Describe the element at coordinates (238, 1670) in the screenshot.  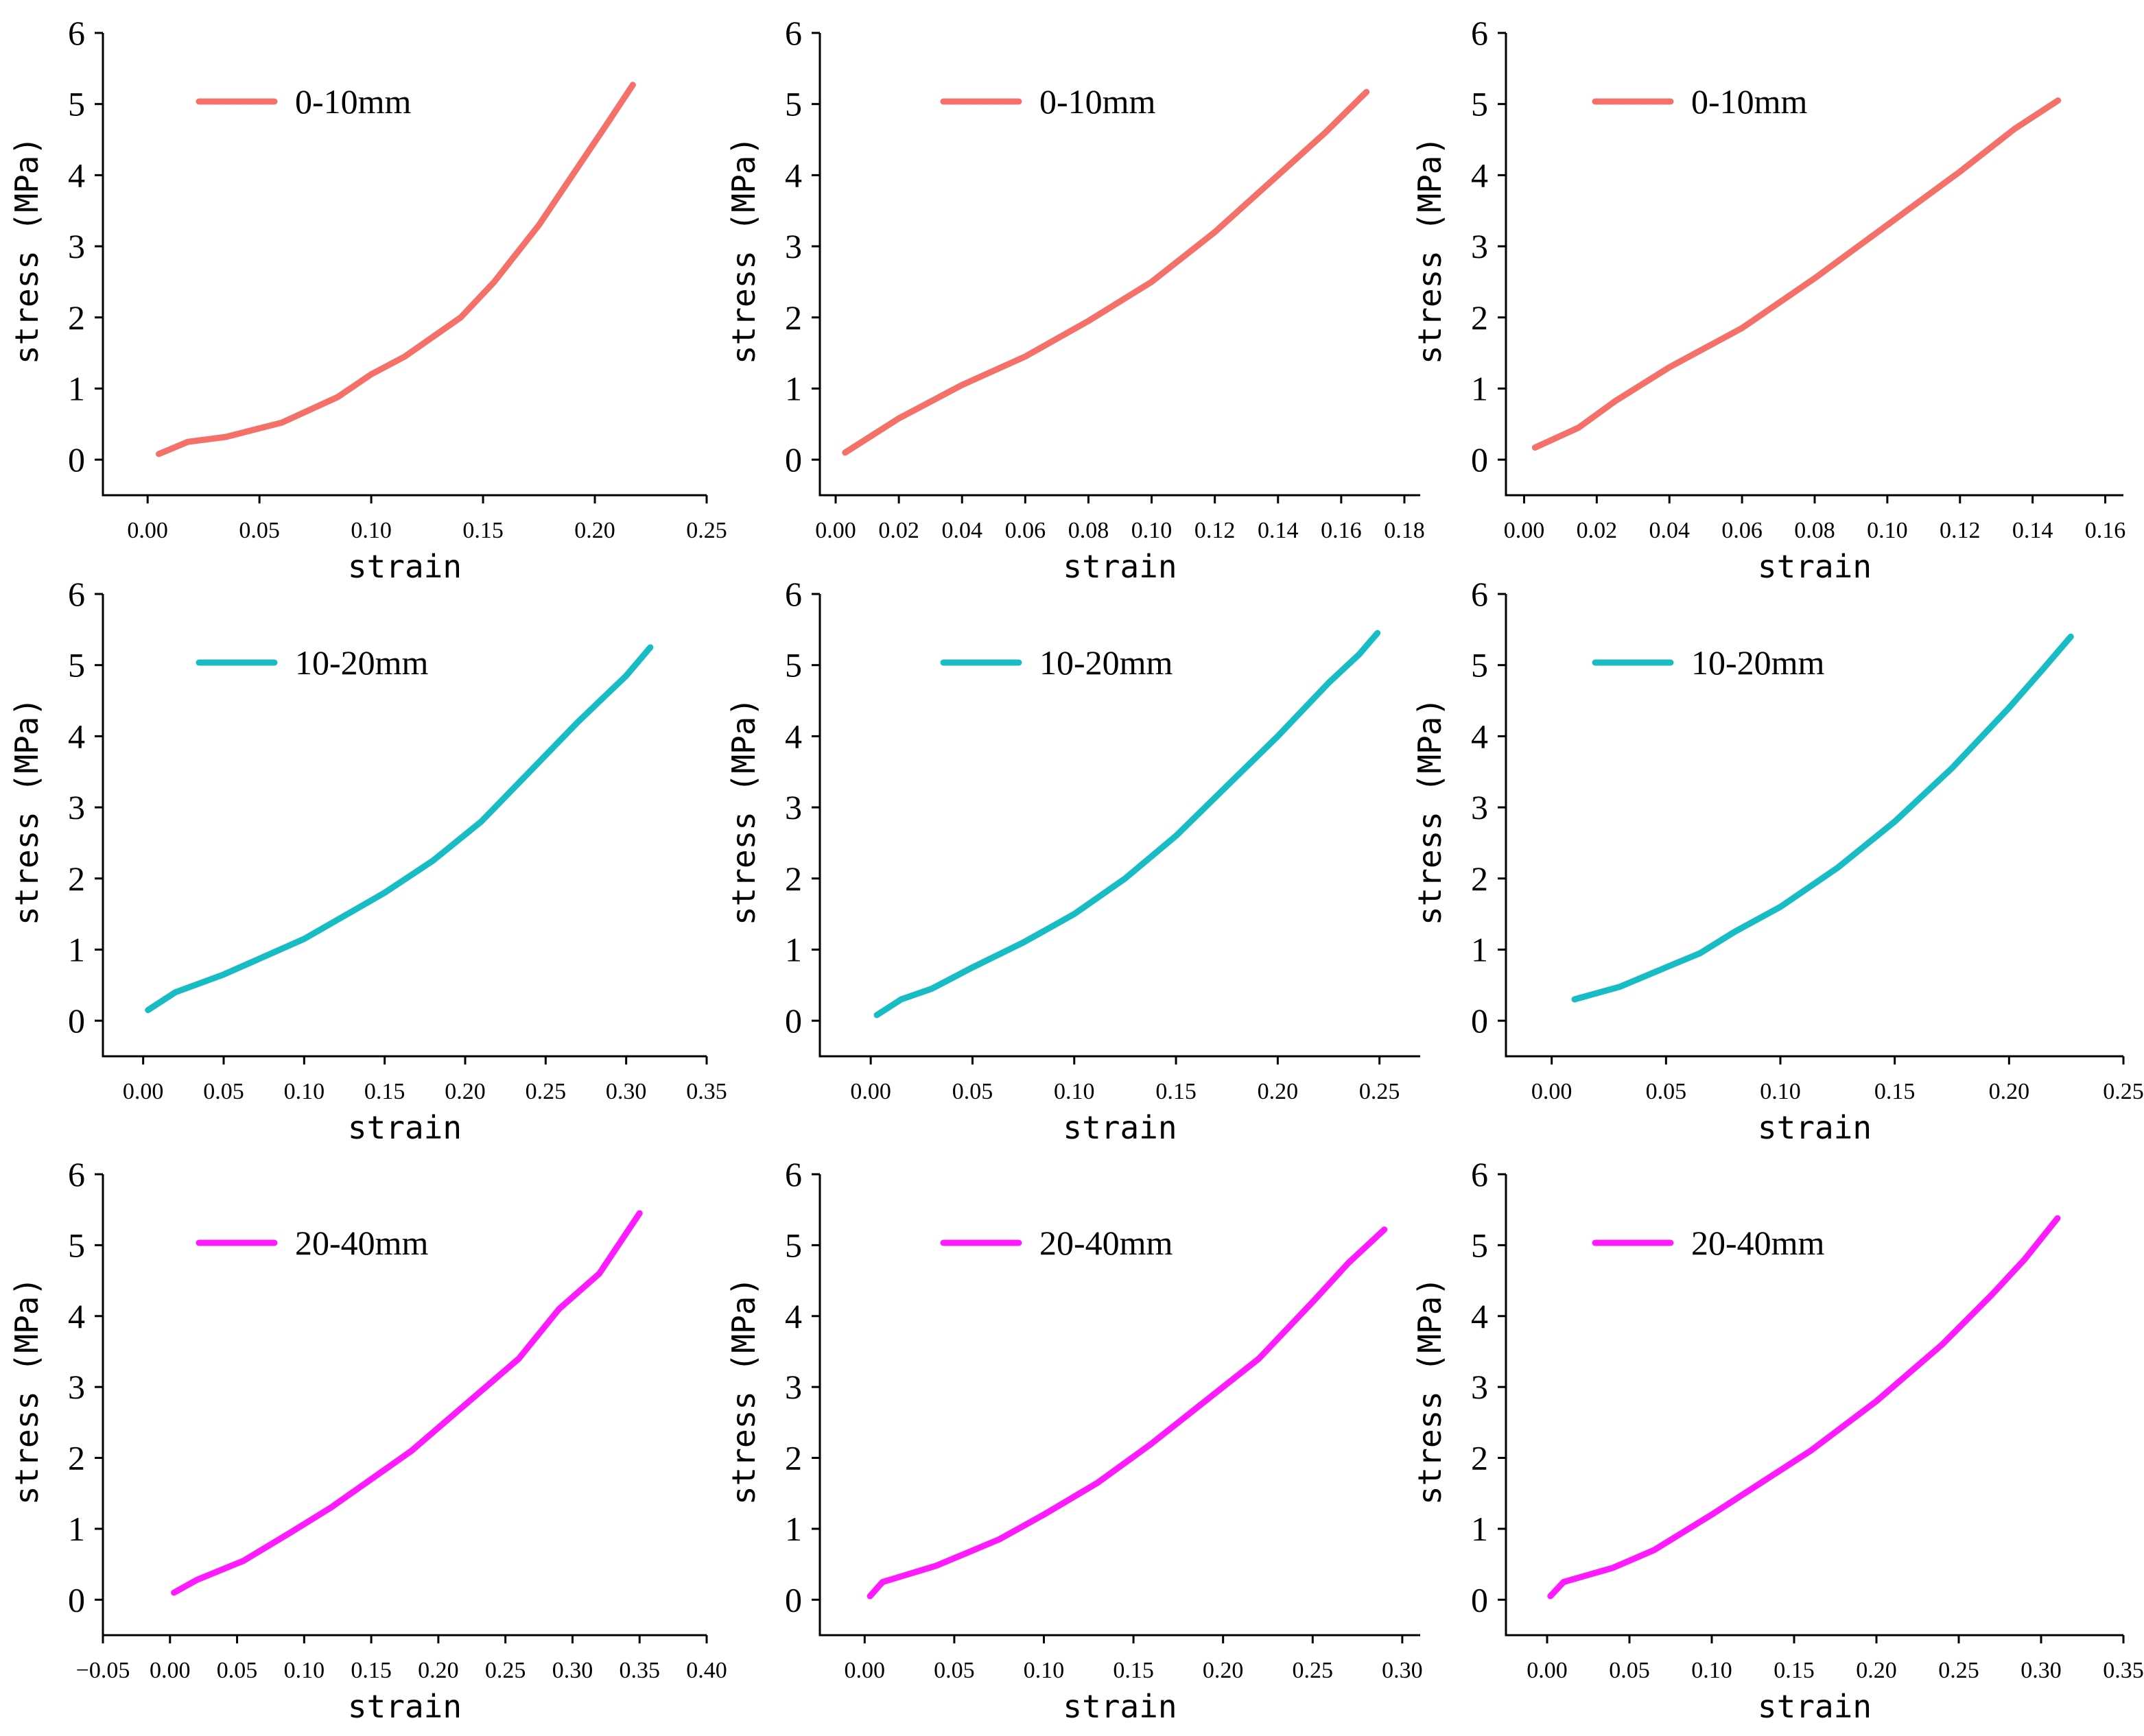
I see `x-tick-label: 0.05` at that location.